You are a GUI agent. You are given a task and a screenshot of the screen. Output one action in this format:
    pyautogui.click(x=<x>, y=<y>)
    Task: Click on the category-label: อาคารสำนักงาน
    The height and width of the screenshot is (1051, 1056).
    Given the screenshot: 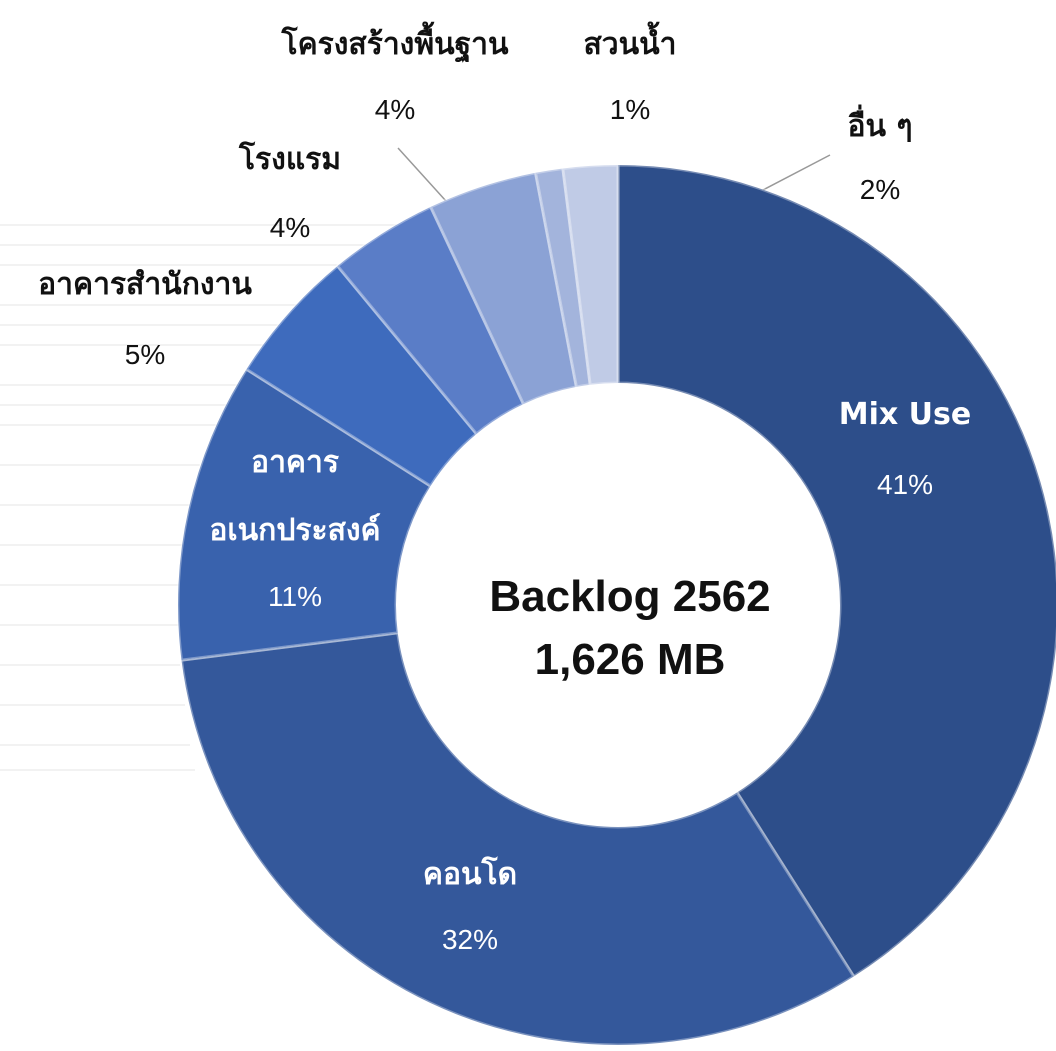 What is the action you would take?
    pyautogui.click(x=145, y=284)
    